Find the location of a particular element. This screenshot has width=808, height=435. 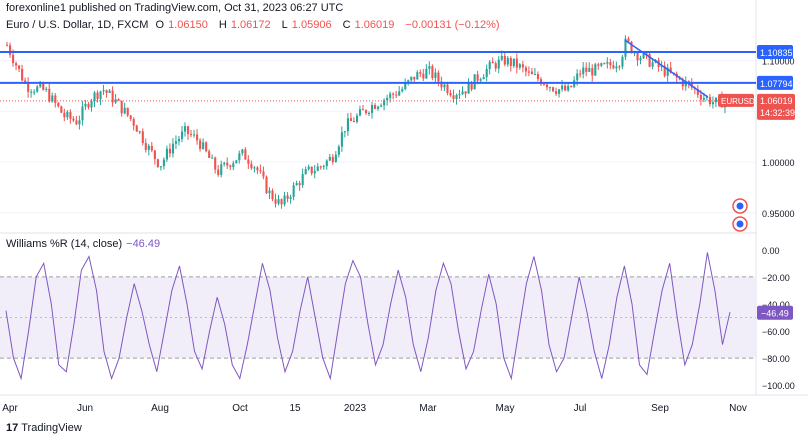

close-value: 1.06019 is located at coordinates (374, 25).